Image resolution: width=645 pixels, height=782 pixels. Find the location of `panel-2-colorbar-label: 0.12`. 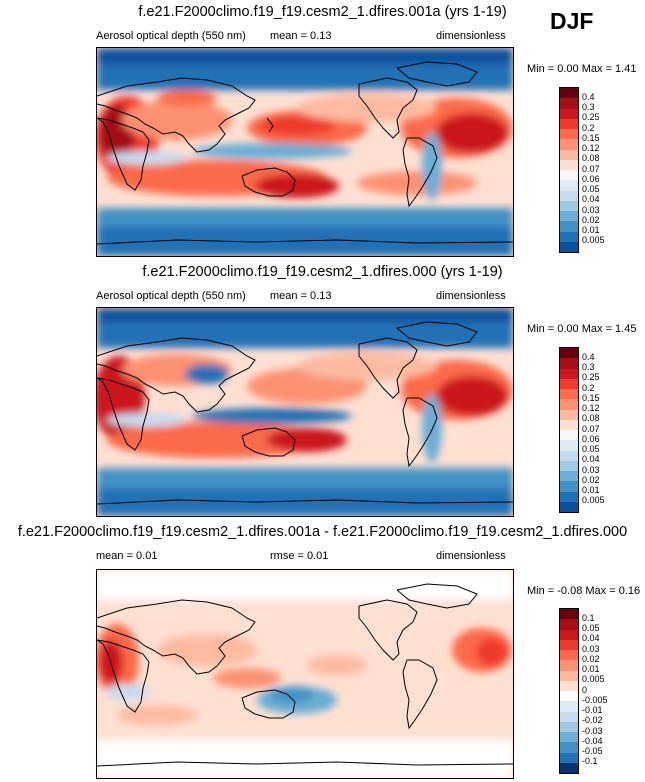

panel-2-colorbar-label: 0.12 is located at coordinates (591, 408).